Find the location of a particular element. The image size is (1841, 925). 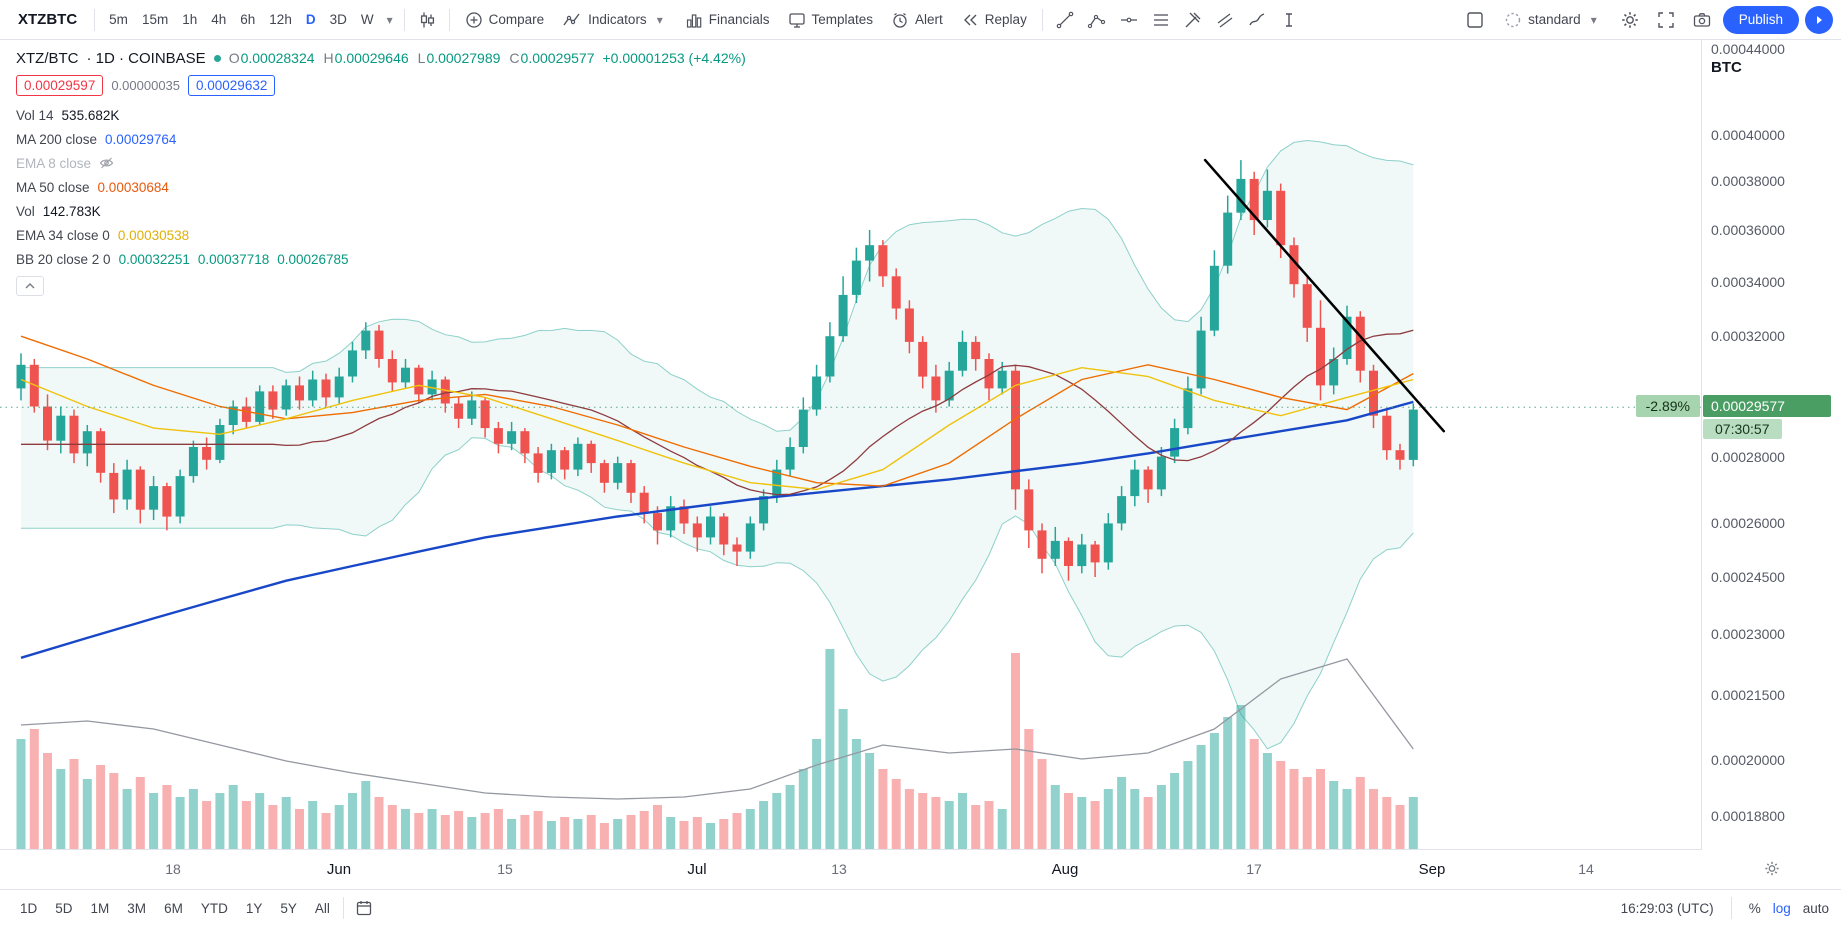

layout-name-label: standard is located at coordinates (1554, 19).